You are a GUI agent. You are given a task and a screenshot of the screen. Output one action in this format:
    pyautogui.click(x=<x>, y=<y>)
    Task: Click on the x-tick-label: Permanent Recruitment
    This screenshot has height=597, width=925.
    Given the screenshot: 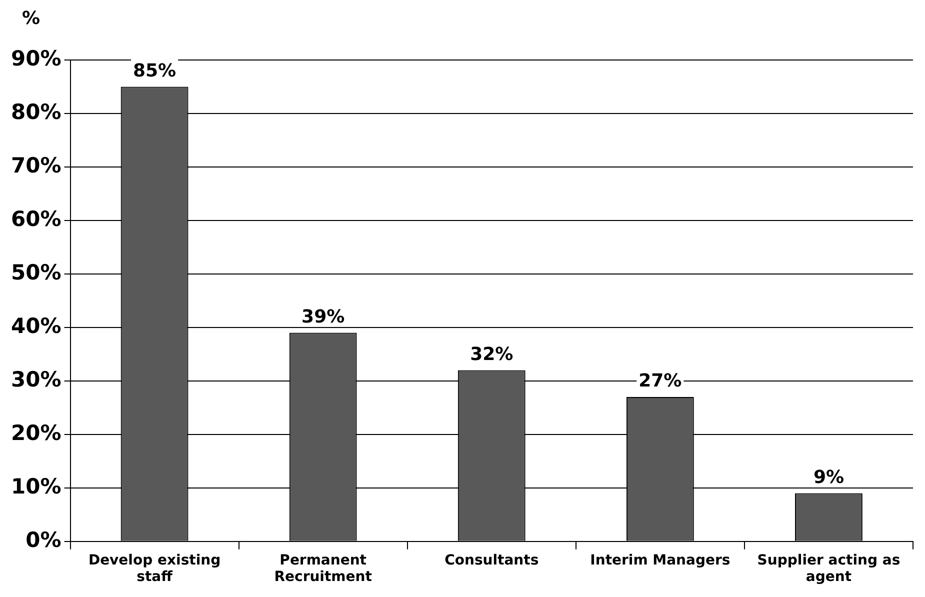 What is the action you would take?
    pyautogui.click(x=323, y=569)
    